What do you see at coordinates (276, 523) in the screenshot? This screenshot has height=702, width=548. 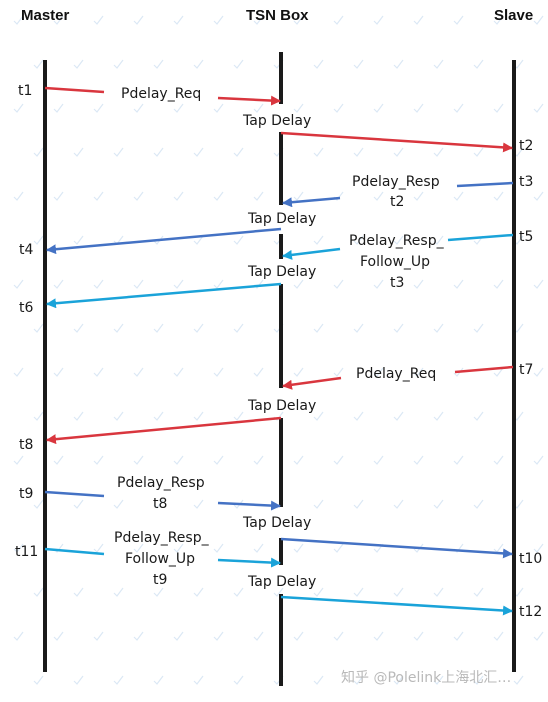 I see `tap-delay-label-5: Tap Delay` at bounding box center [276, 523].